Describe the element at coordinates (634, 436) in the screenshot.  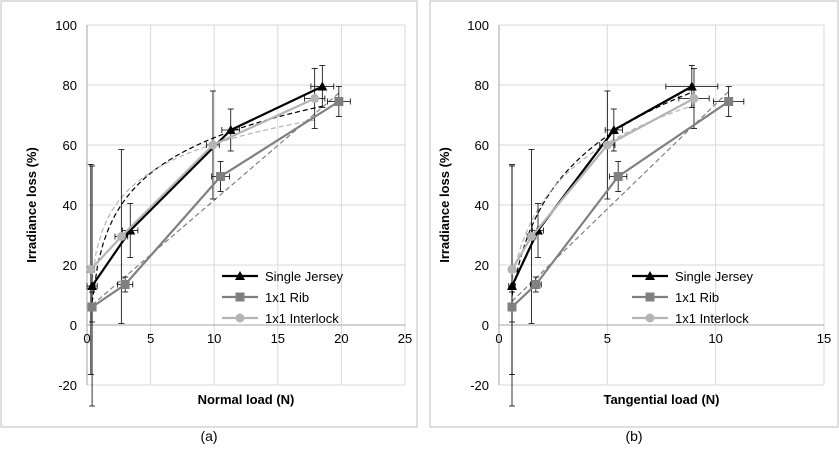
I see `caption-b: (b)` at that location.